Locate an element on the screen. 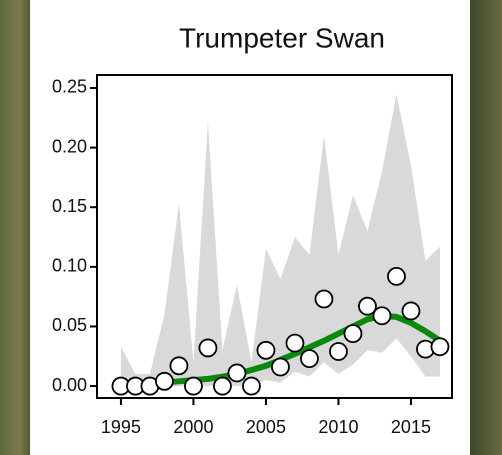  y-tick-label: 0.25 is located at coordinates (69, 87).